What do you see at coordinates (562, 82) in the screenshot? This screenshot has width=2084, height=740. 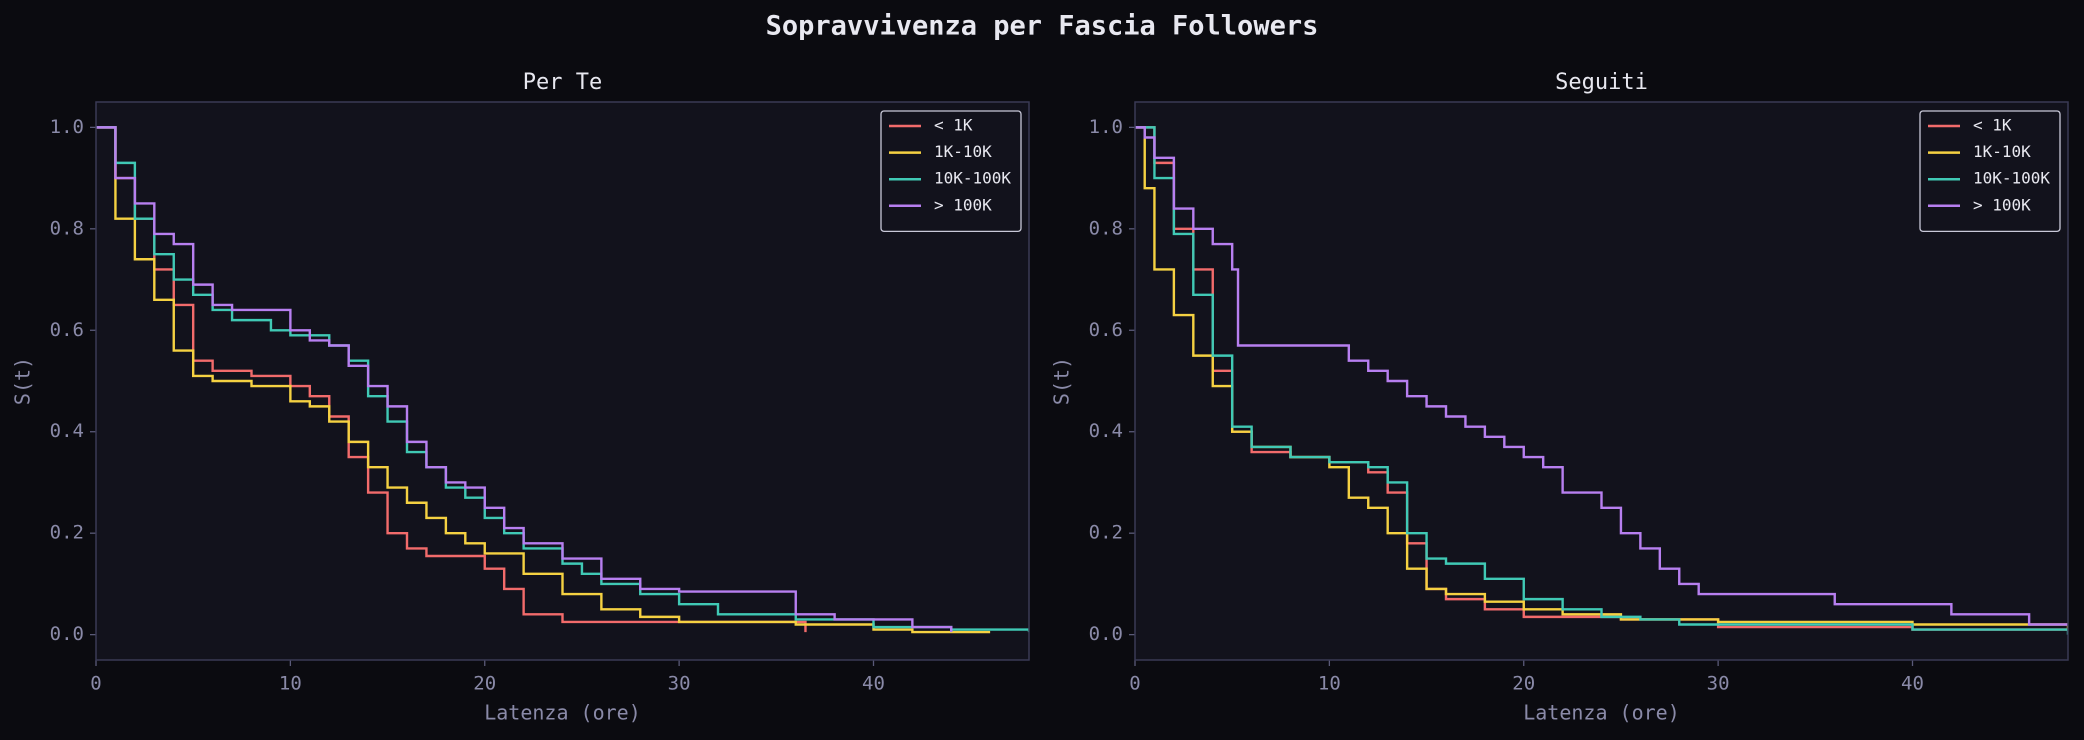 I see `subplot-title: Per Te` at bounding box center [562, 82].